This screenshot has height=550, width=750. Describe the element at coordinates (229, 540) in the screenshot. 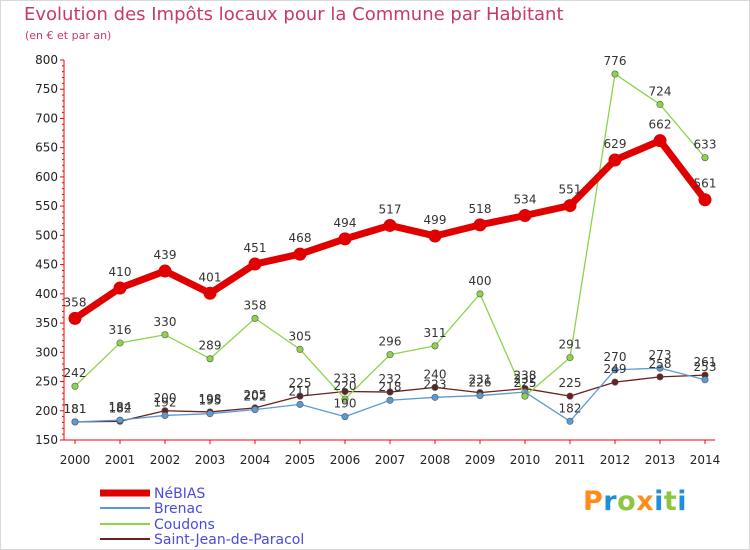

I see `legend-label: Saint-Jean-de-Paracol` at that location.